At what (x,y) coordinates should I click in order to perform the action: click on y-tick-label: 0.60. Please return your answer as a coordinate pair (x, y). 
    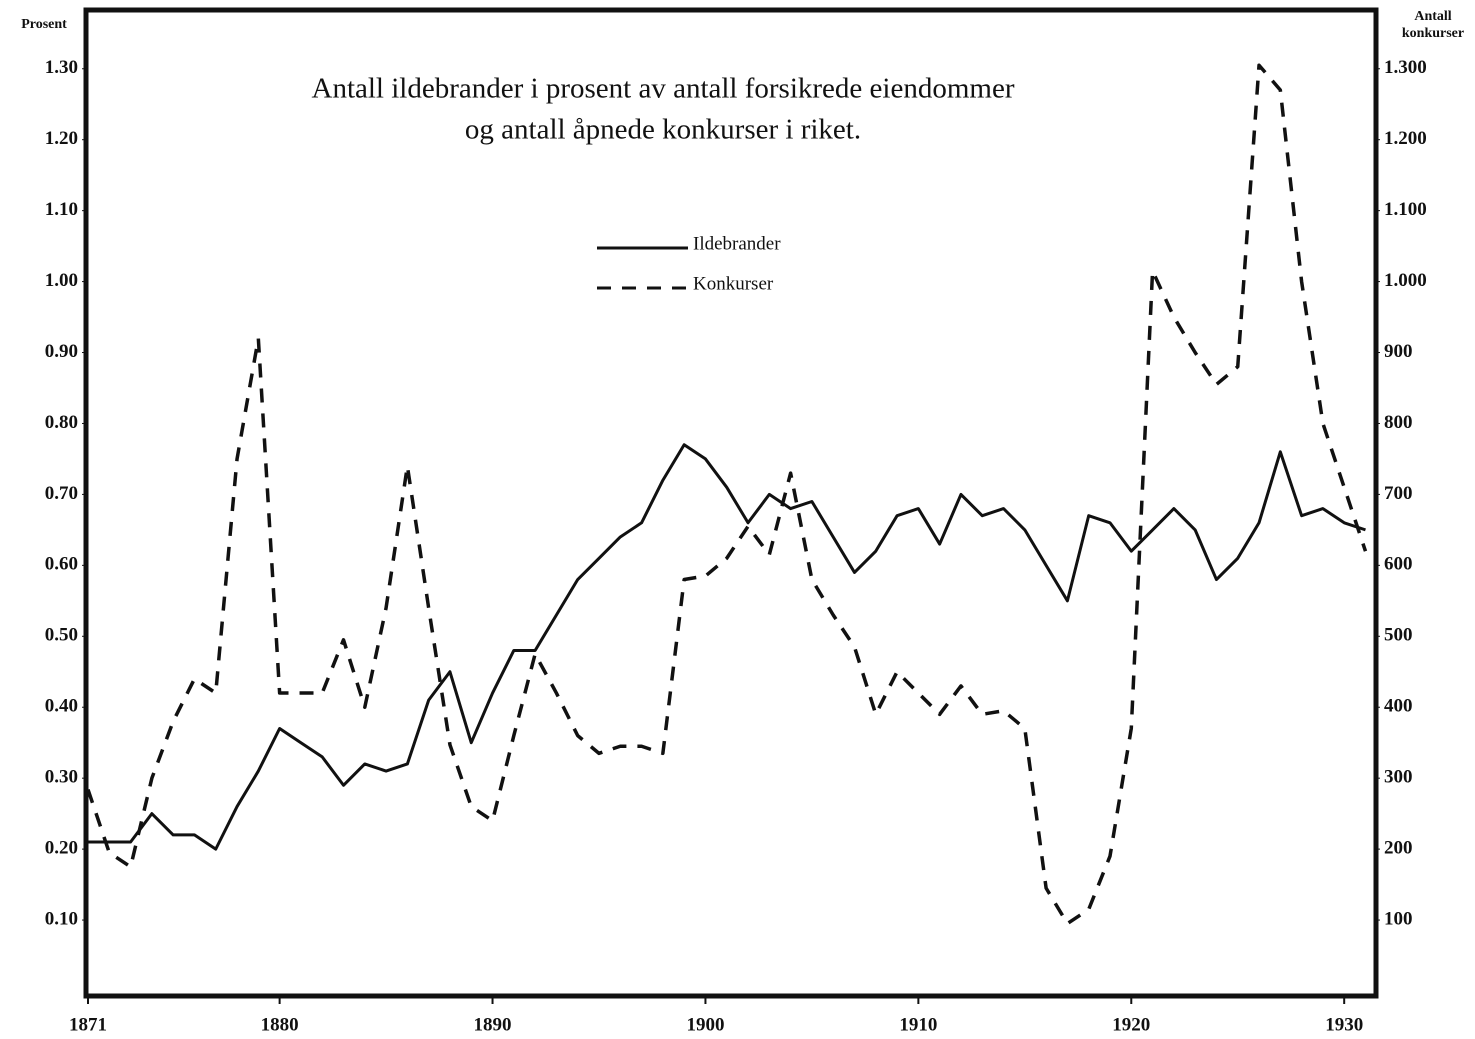
    Looking at the image, I should click on (61, 564).